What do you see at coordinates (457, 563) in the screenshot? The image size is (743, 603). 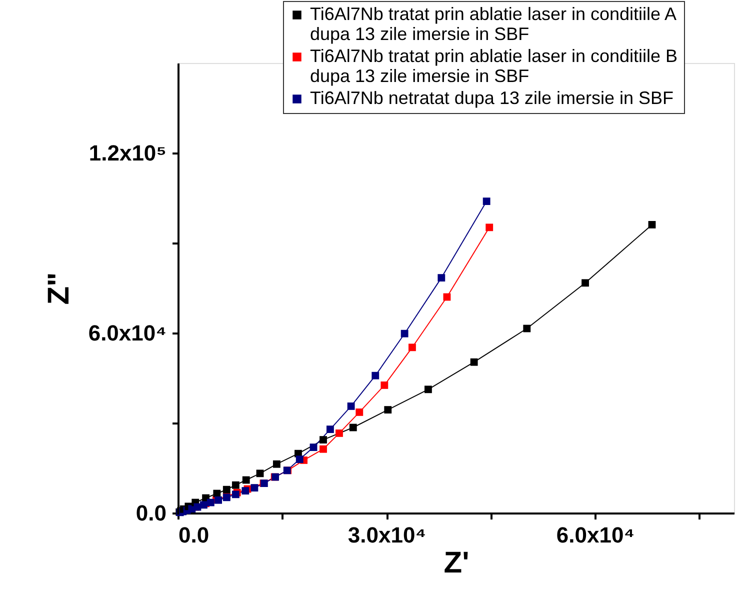 I see `x-axis-title: Z'` at bounding box center [457, 563].